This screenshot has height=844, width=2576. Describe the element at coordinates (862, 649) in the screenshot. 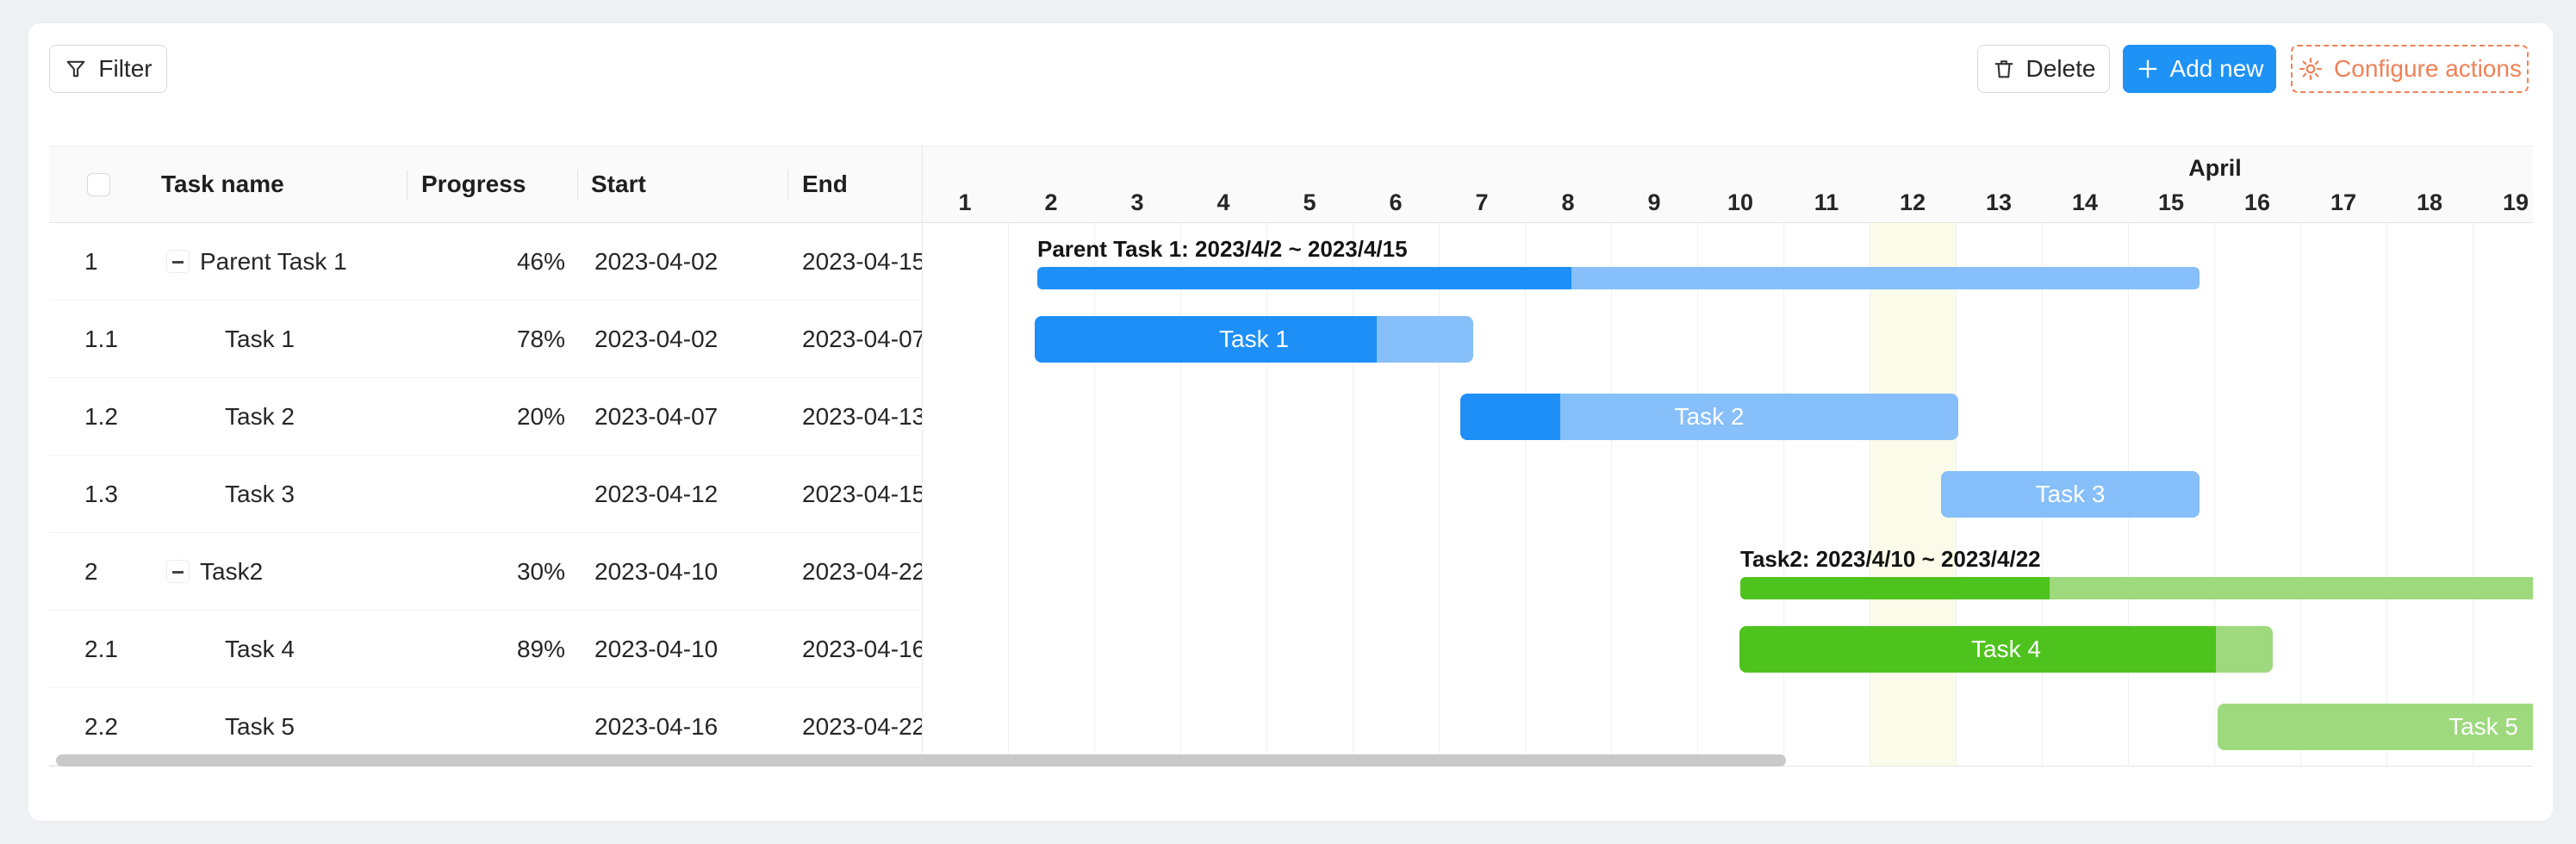

I see `end-date-cell: 2023-04-16` at that location.